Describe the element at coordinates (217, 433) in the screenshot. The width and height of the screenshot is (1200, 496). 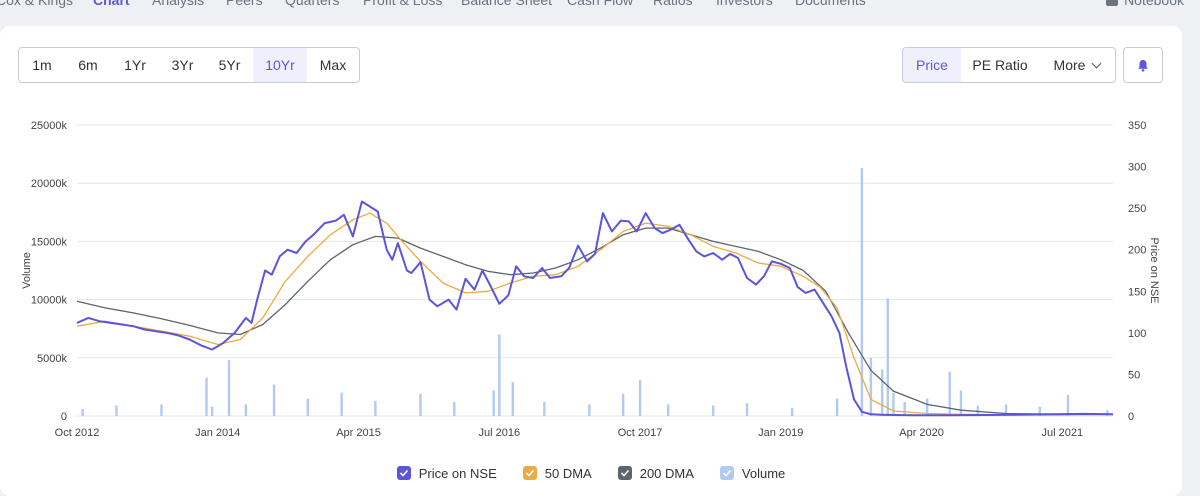
I see `x-tick-label: Jan 2014` at that location.